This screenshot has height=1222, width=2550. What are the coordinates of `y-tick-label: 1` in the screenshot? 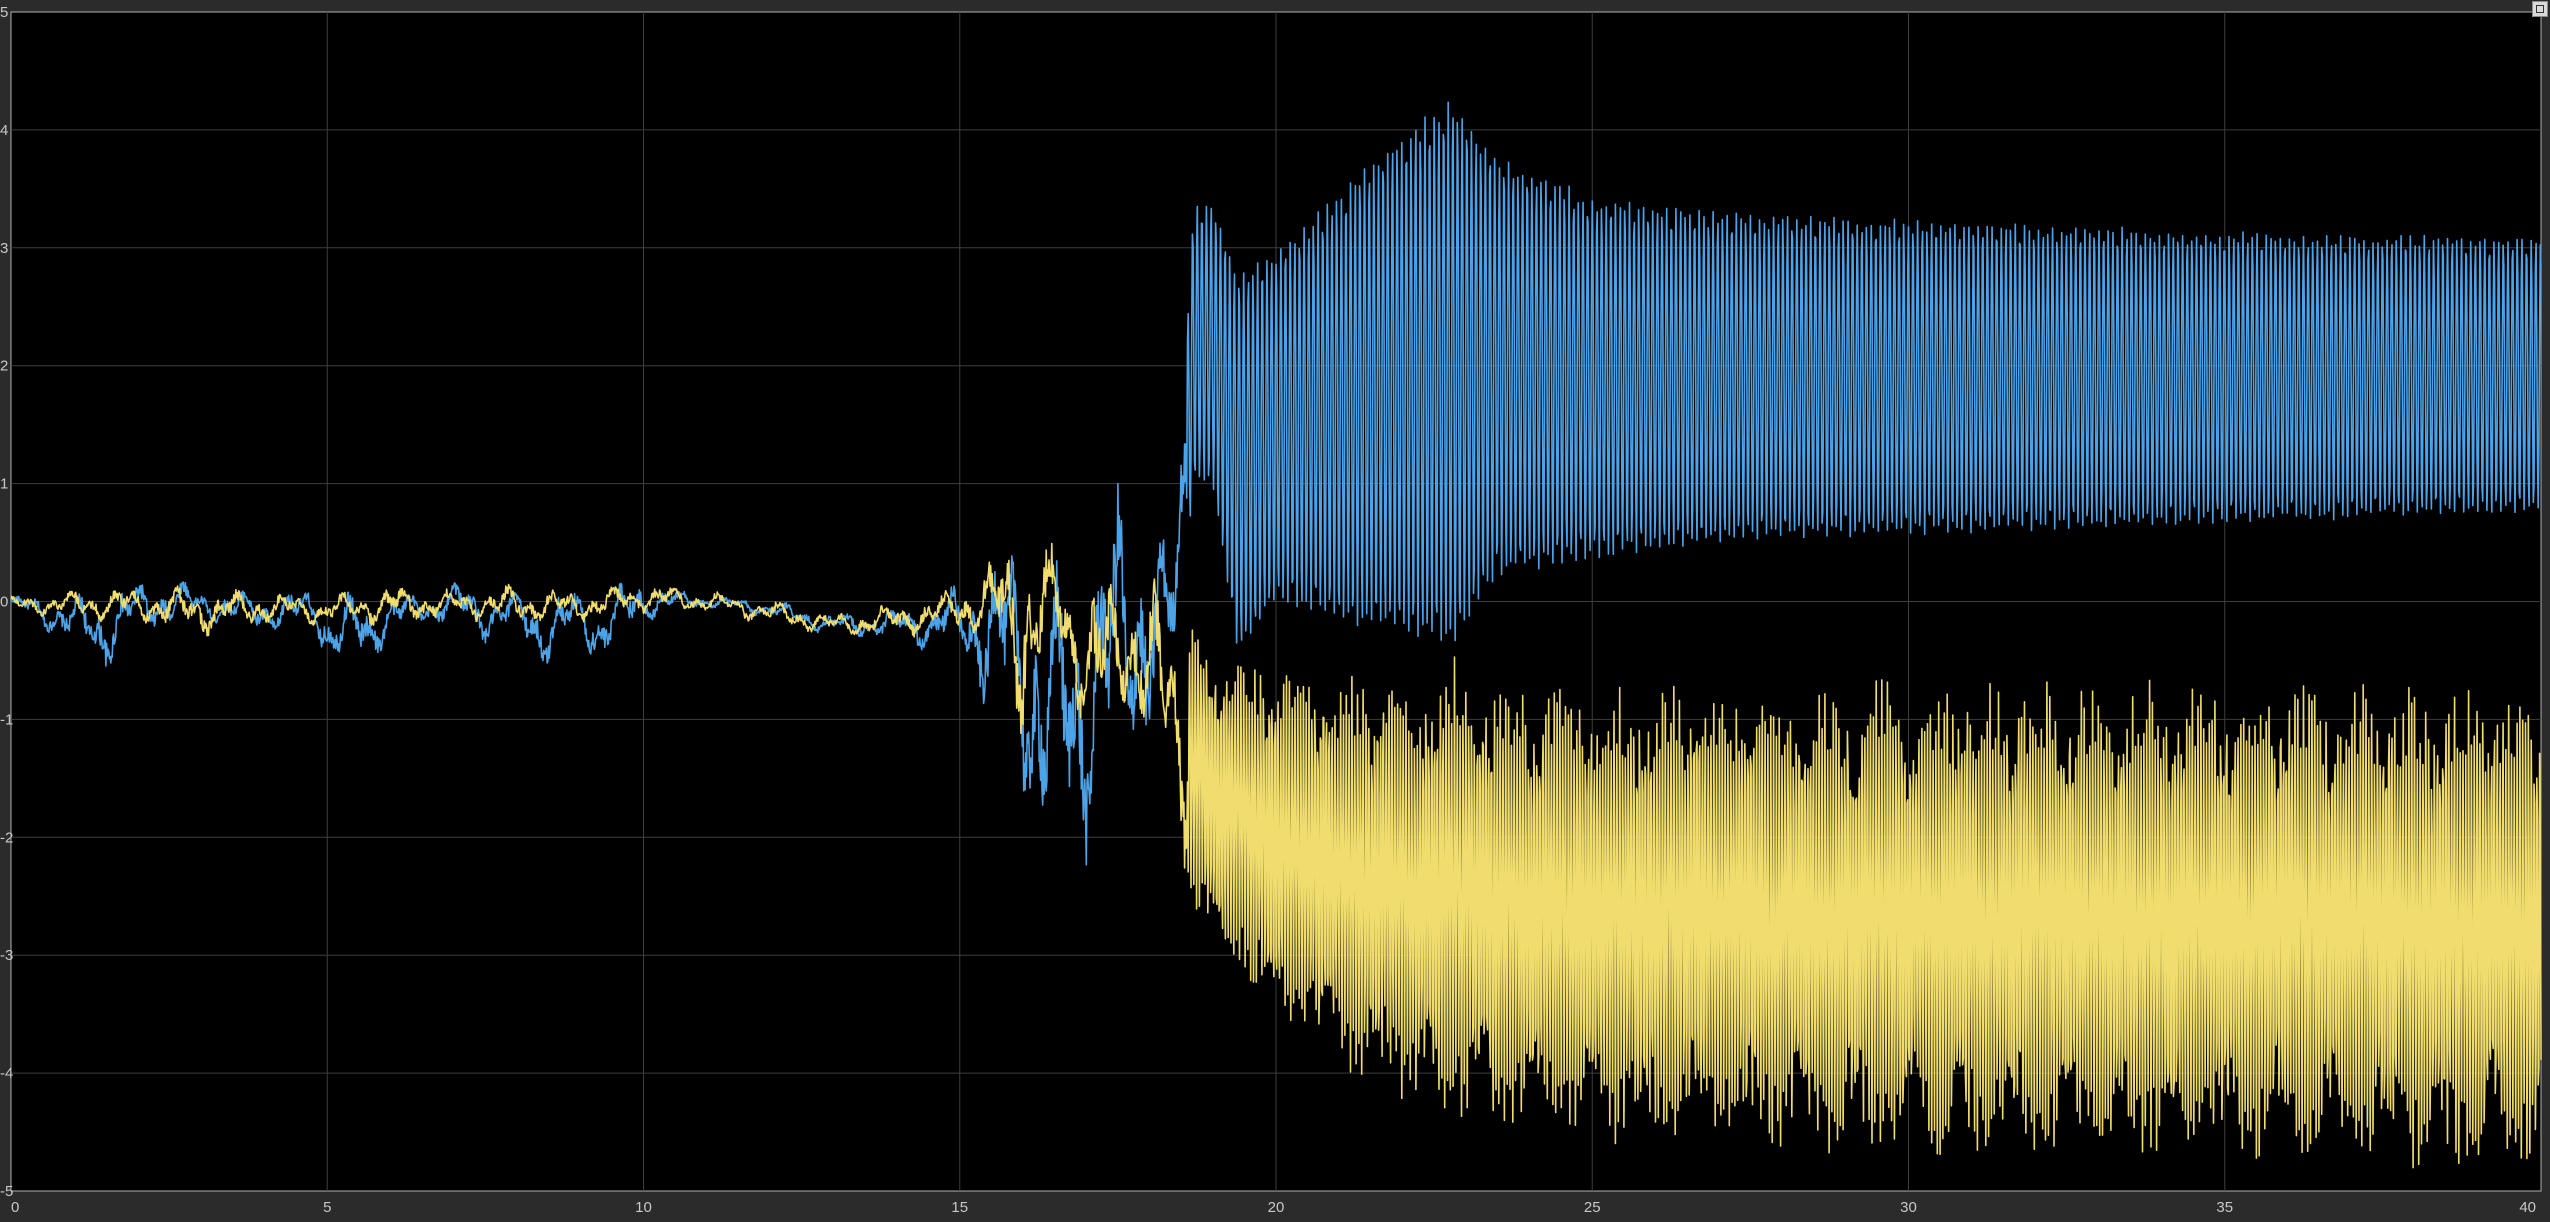 It's located at (4, 484).